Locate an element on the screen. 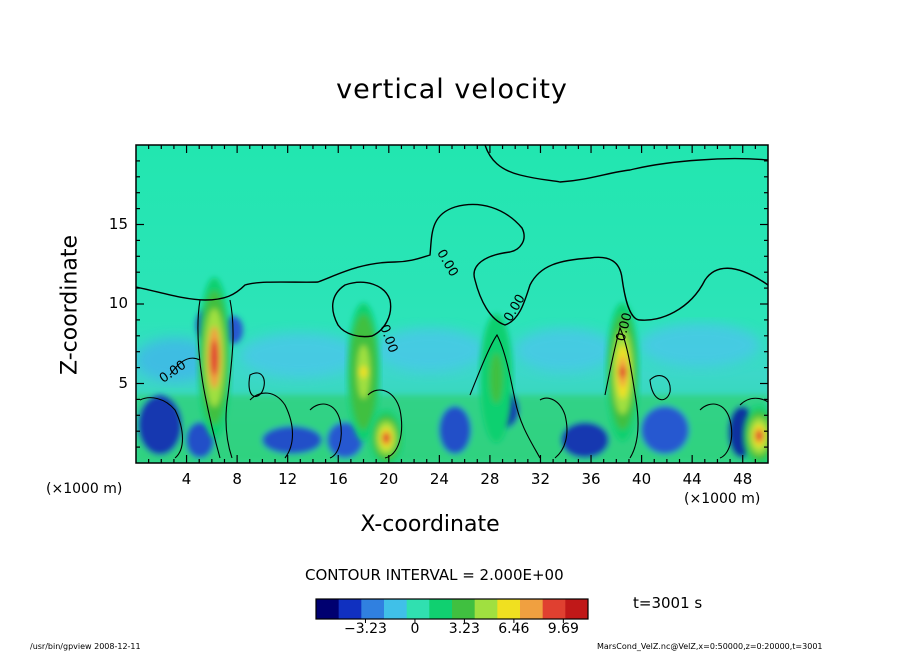  chart-title: vertical velocity is located at coordinates (452, 89).